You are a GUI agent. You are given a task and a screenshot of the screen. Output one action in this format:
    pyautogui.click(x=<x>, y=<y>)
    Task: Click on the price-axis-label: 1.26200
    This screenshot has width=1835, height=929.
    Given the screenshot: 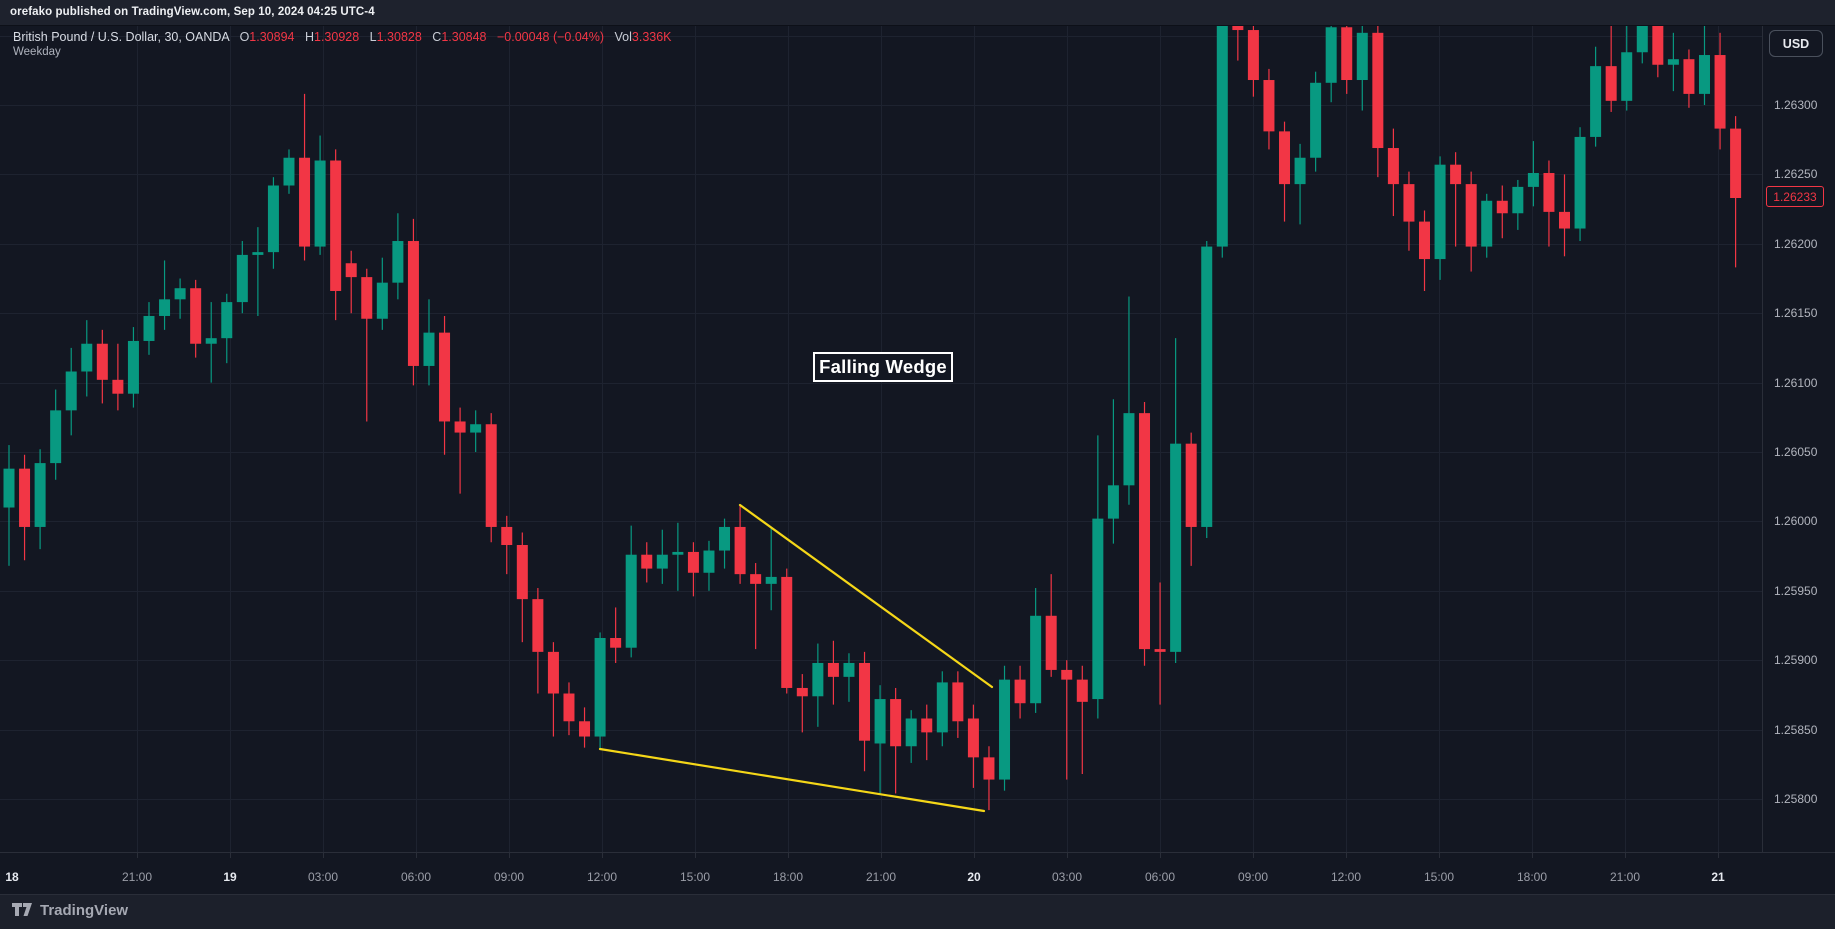 What is the action you would take?
    pyautogui.click(x=1796, y=243)
    